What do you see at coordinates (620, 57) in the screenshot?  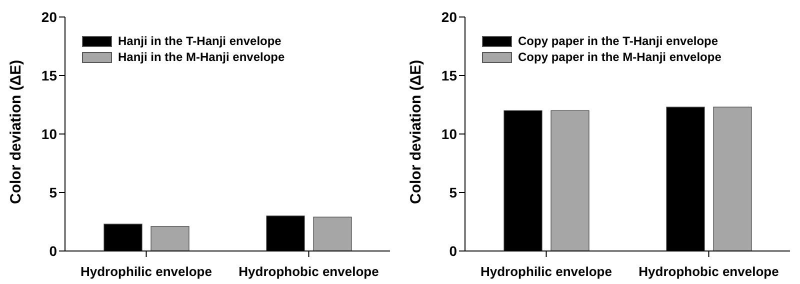 I see `legend-label: Copy paper in the M-Hanji envelope` at bounding box center [620, 57].